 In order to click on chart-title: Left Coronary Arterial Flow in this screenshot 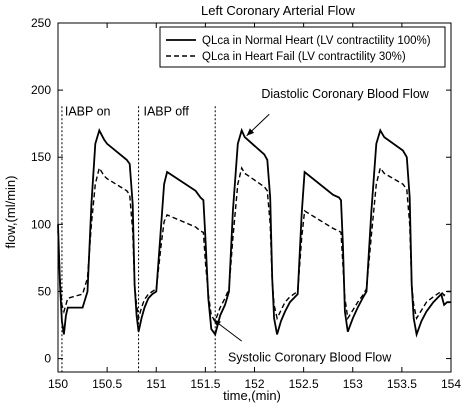, I will do `click(278, 10)`.